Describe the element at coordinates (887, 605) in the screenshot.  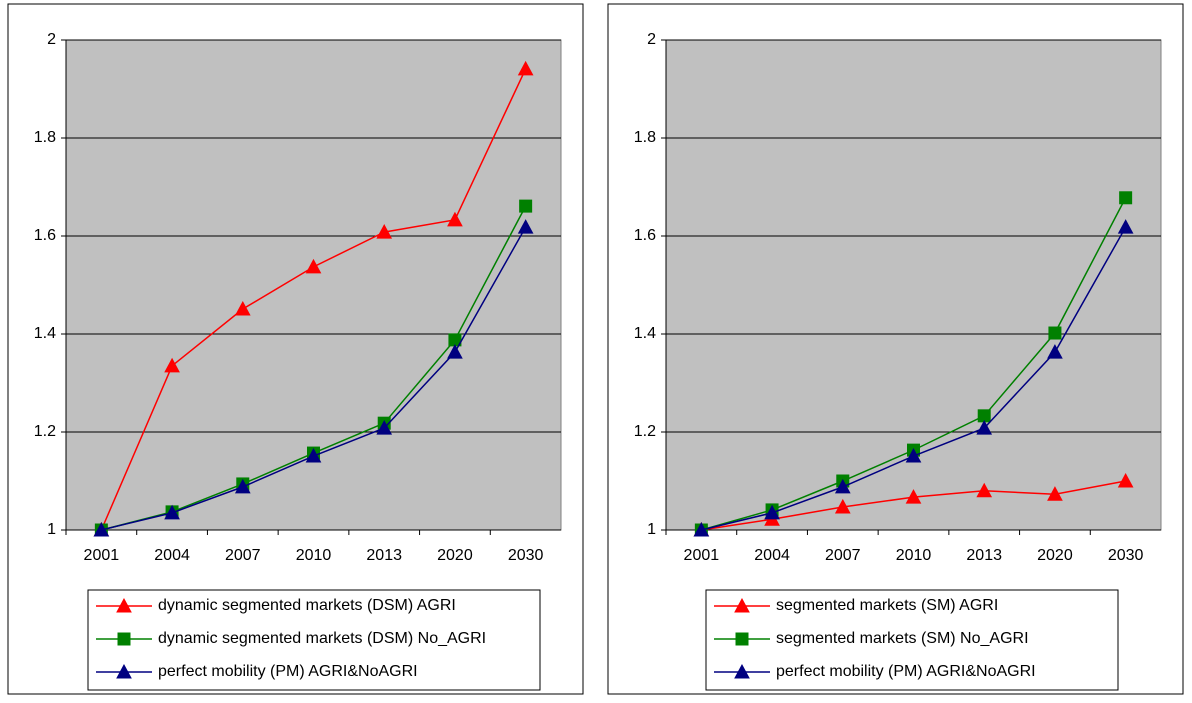
I see `legend-label: segmented markets (SM) AGRI` at that location.